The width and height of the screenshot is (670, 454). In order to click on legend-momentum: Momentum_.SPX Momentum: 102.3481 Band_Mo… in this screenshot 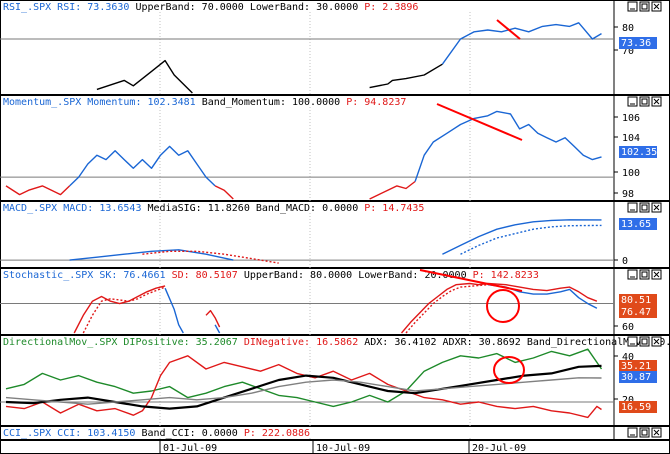, I will do `click(204, 102)`.